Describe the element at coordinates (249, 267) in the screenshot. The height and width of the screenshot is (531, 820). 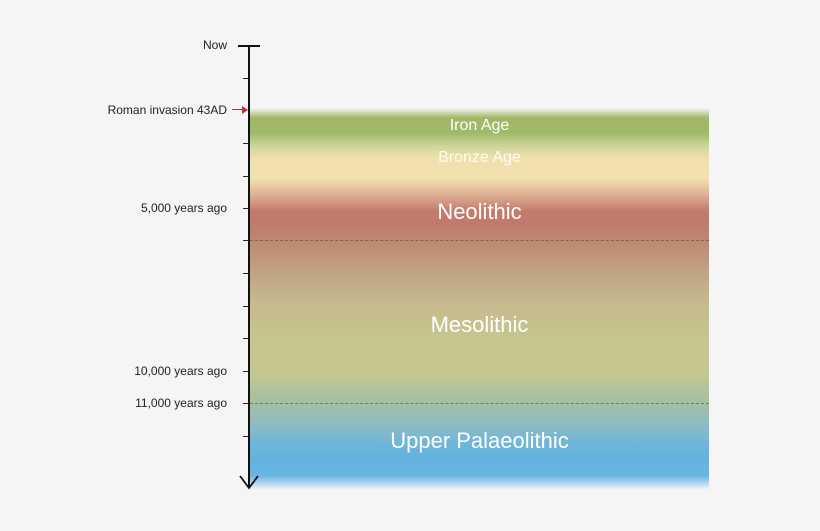
I see `time-axis` at that location.